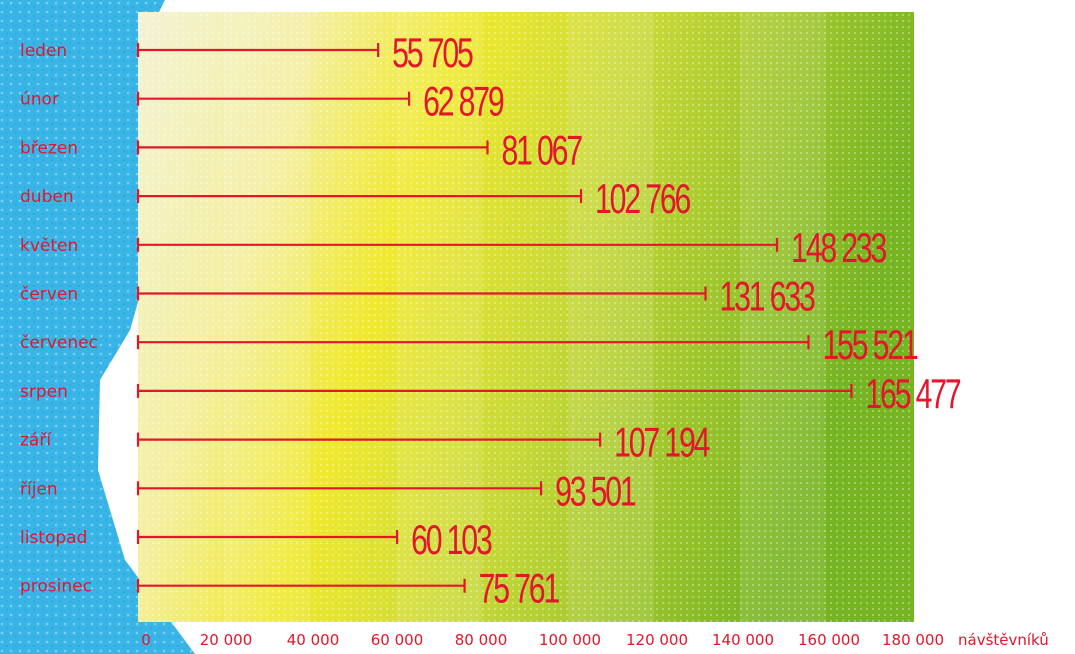 The image size is (1075, 654). I want to click on data-label: 75 761, so click(519, 588).